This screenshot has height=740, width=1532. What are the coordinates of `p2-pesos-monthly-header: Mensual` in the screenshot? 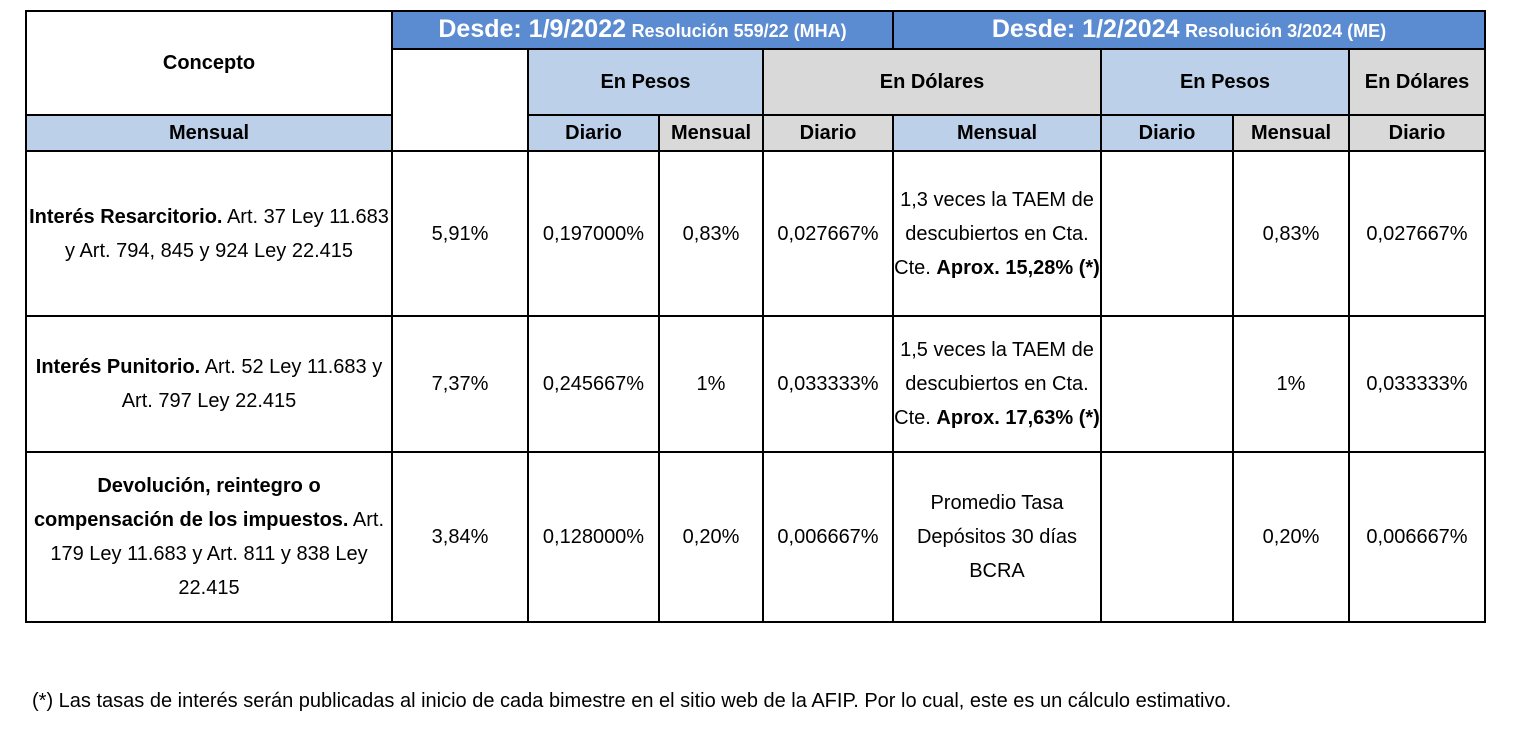 It's located at (997, 133).